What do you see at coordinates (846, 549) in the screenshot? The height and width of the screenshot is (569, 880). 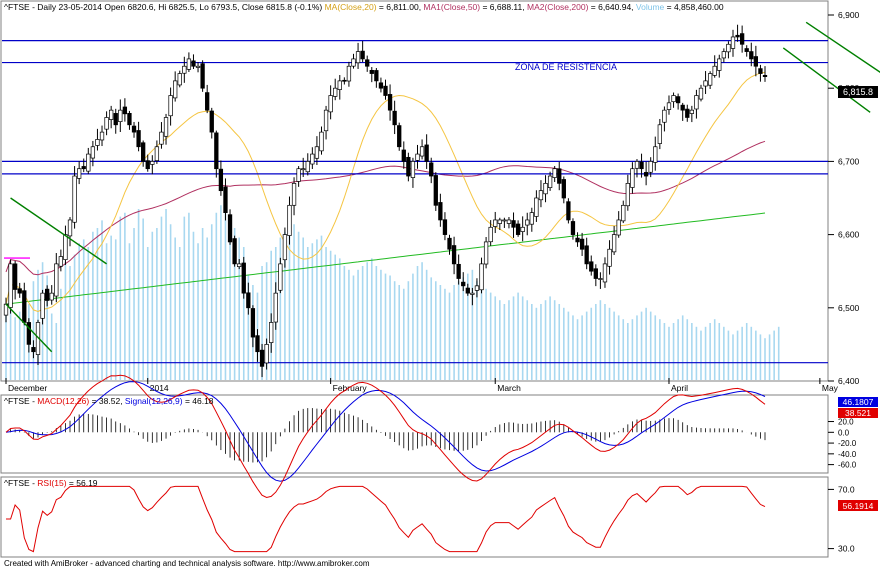 I see `rsi-tick-label: 30.0` at bounding box center [846, 549].